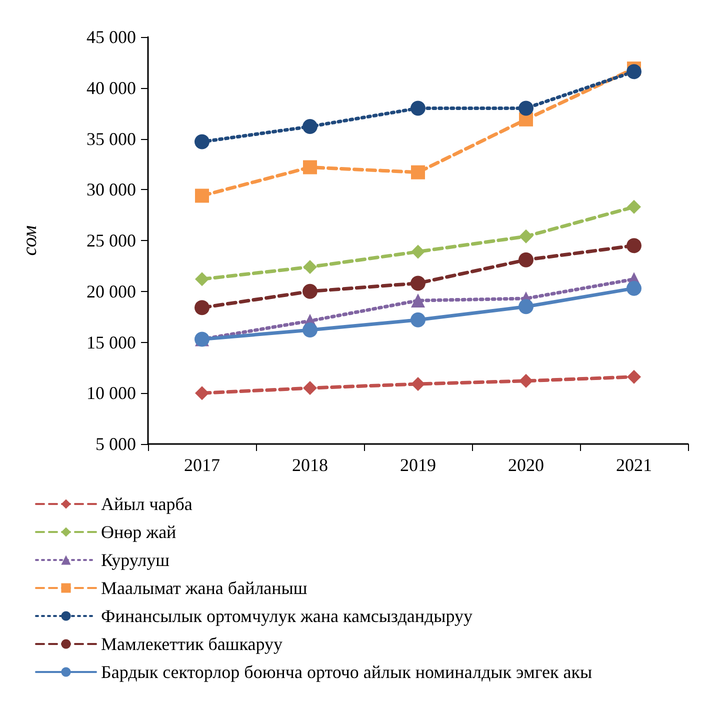 This screenshot has width=704, height=718. I want to click on y-tick-label: 30 000, so click(111, 190).